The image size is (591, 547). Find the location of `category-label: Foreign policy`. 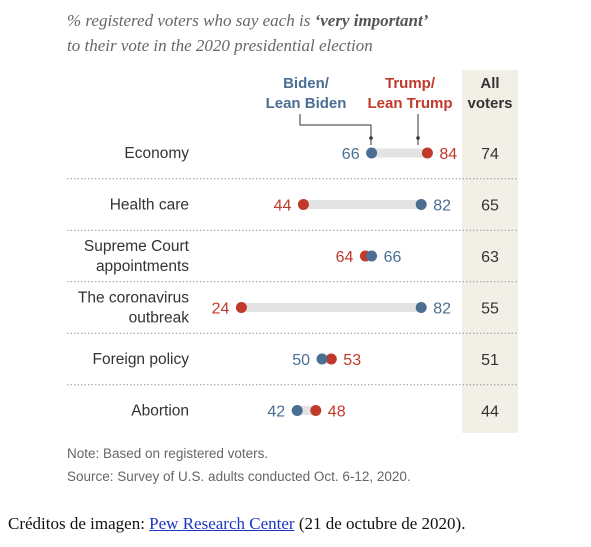

category-label: Foreign policy is located at coordinates (141, 359).